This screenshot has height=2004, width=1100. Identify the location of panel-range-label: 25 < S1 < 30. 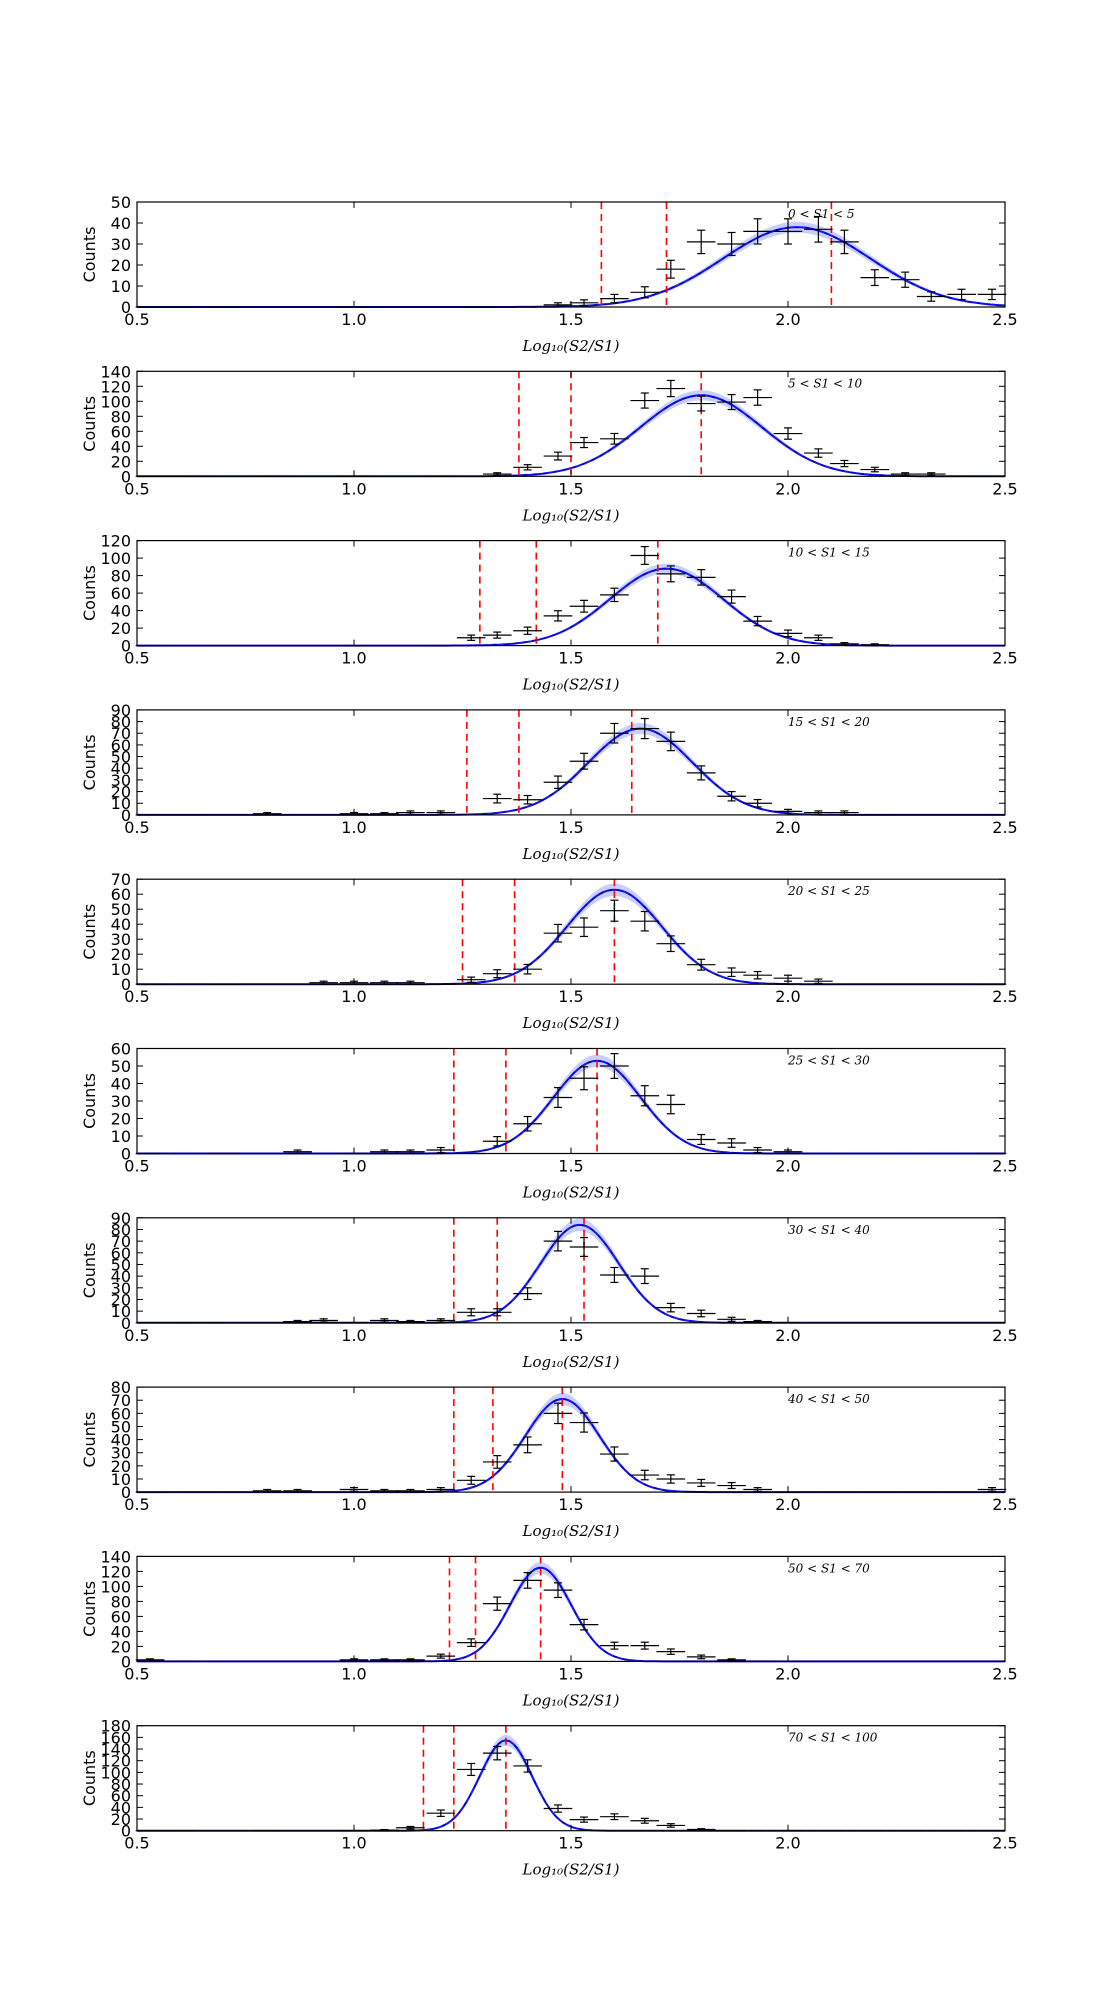
(828, 1061).